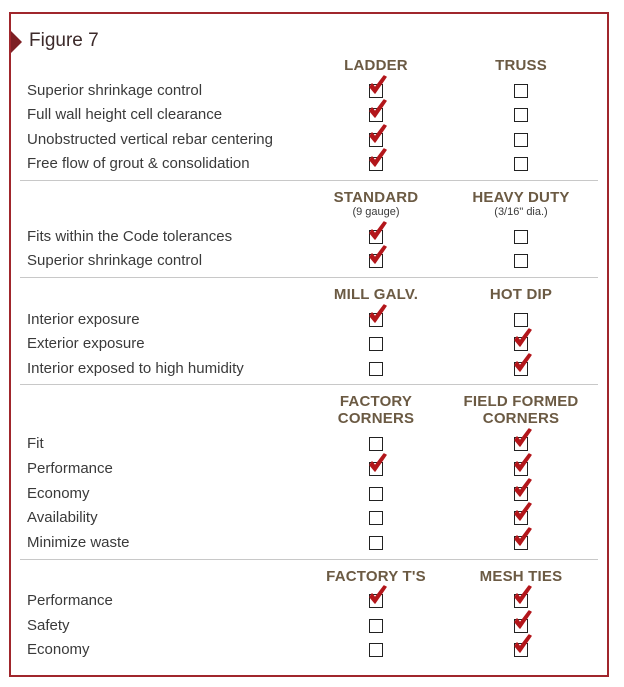  Describe the element at coordinates (521, 65) in the screenshot. I see `column-header: TRUSS` at that location.